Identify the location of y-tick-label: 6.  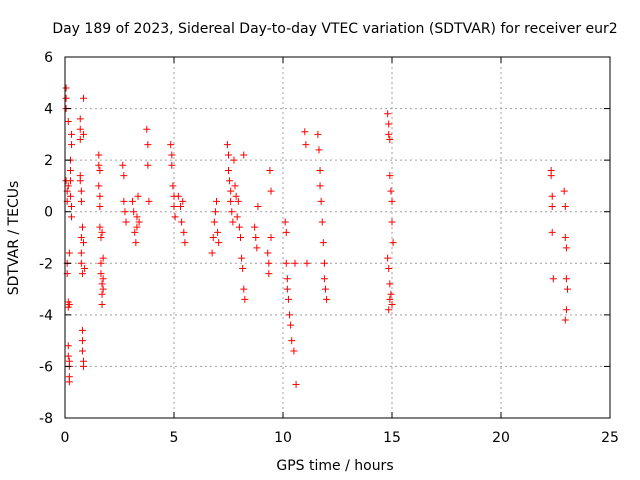
(48, 58).